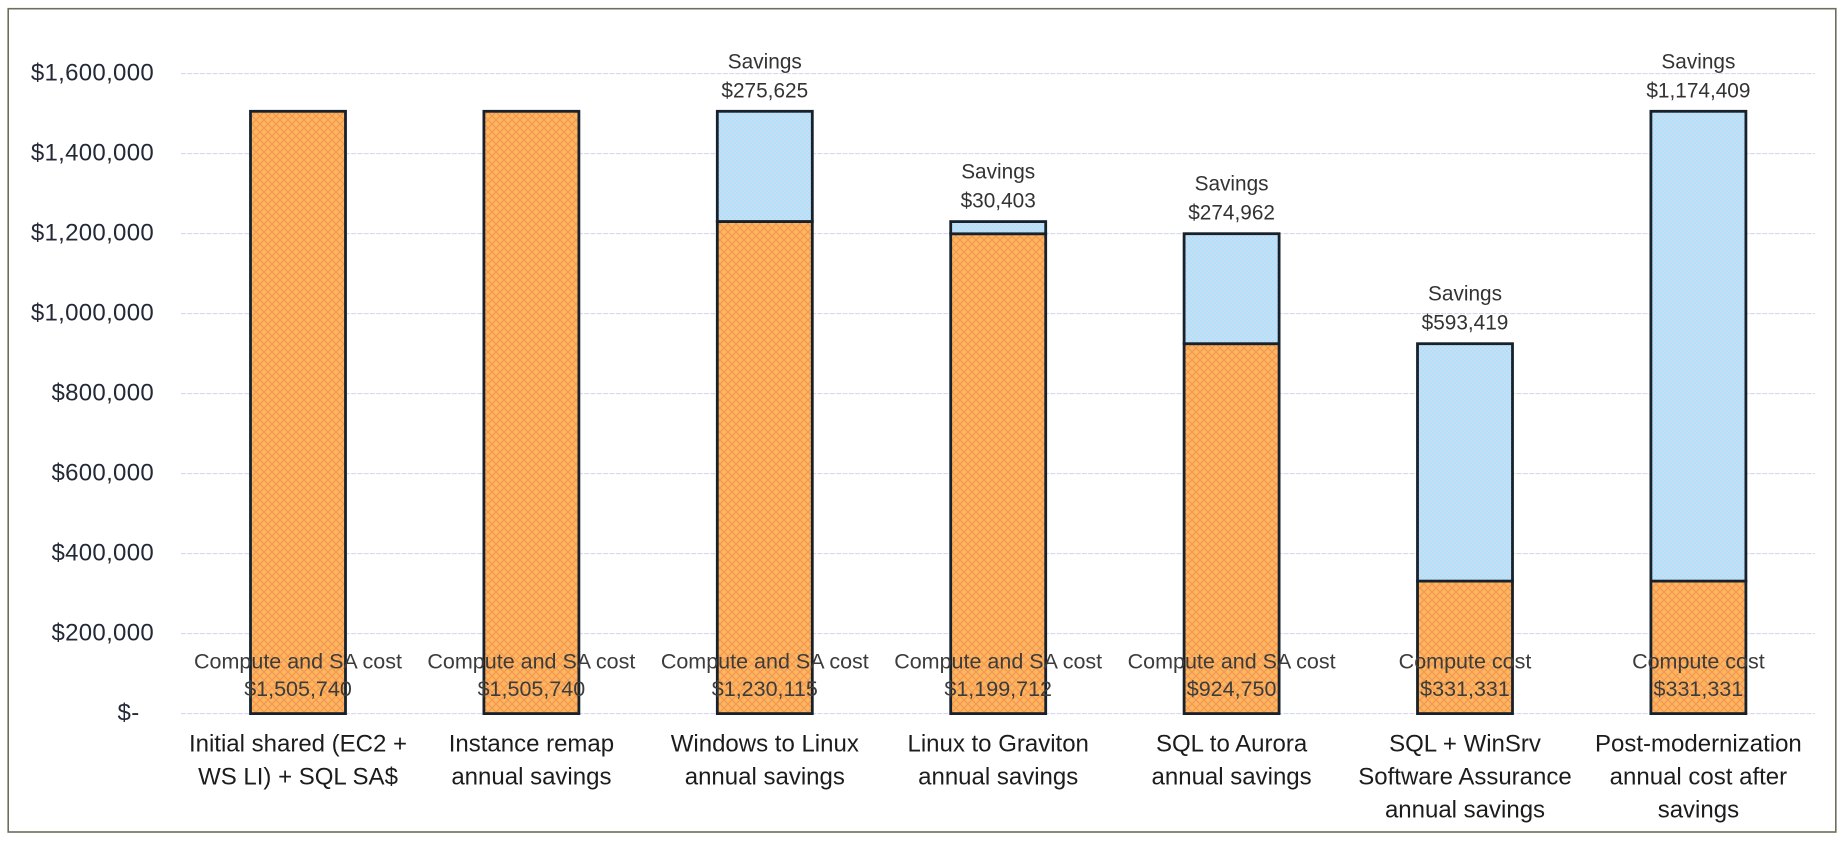 This screenshot has width=1845, height=841. I want to click on svg-text: $200,000, so click(102, 633).